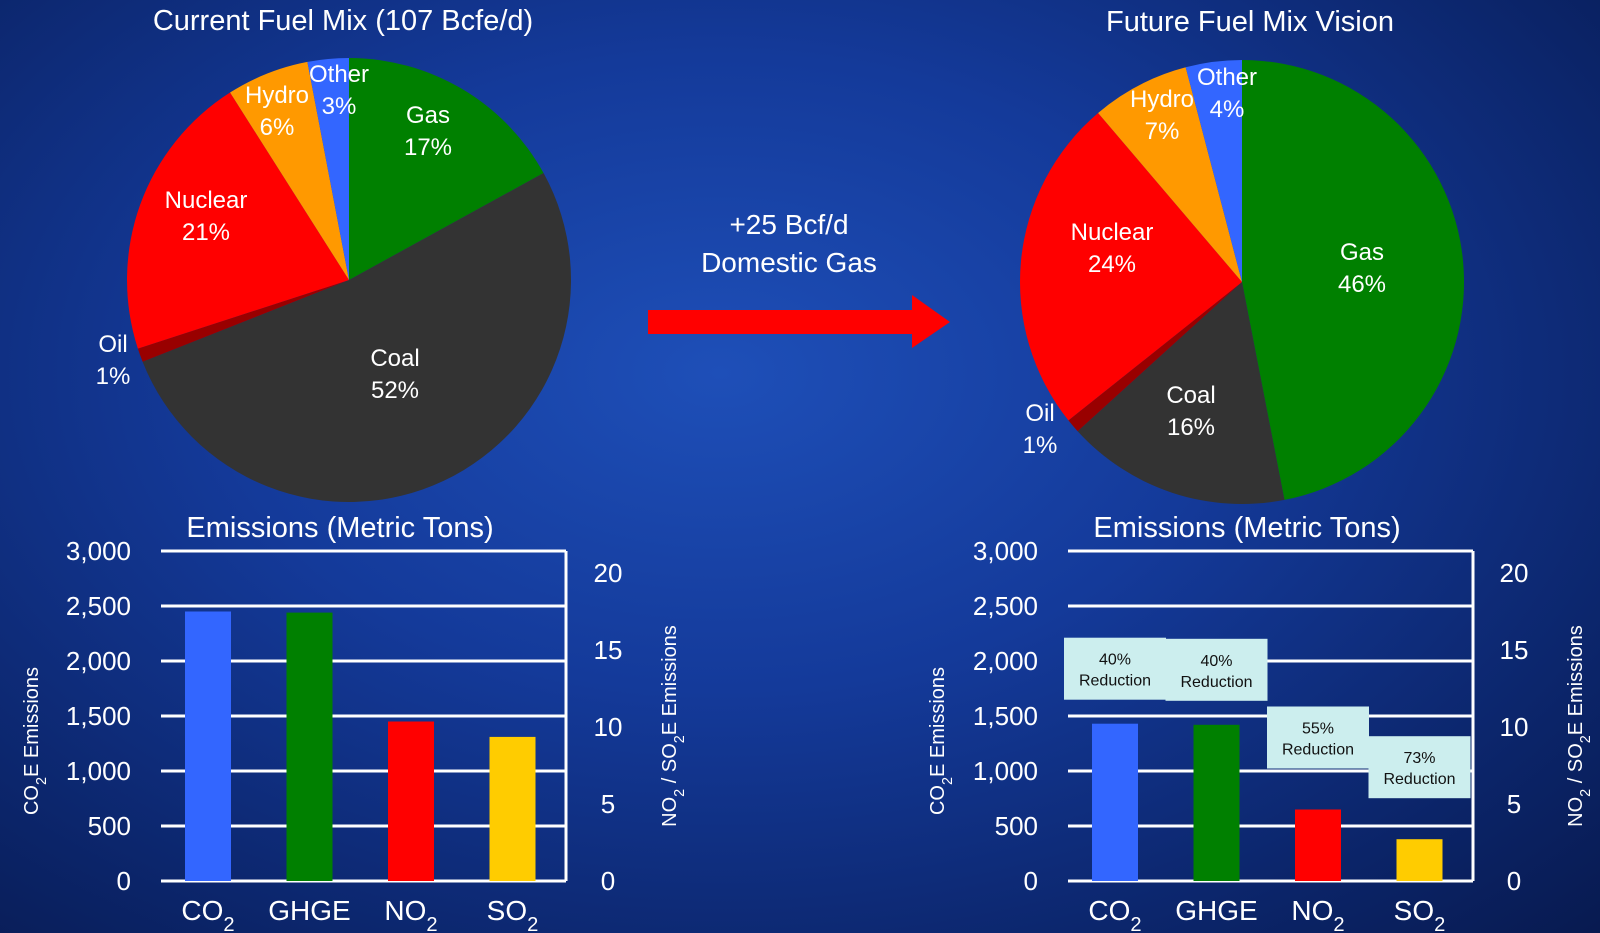 The image size is (1600, 933). Describe the element at coordinates (206, 232) in the screenshot. I see `slice-value-nuclear: 21%` at that location.